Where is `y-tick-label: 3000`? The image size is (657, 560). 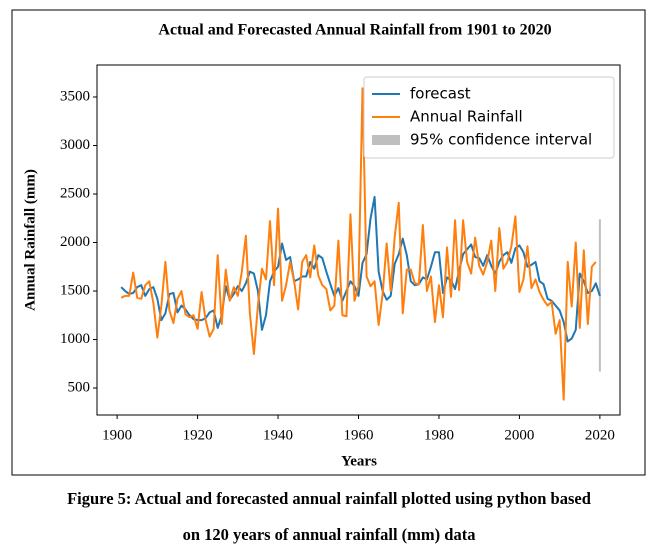 y-tick-label: 3000 is located at coordinates (75, 145).